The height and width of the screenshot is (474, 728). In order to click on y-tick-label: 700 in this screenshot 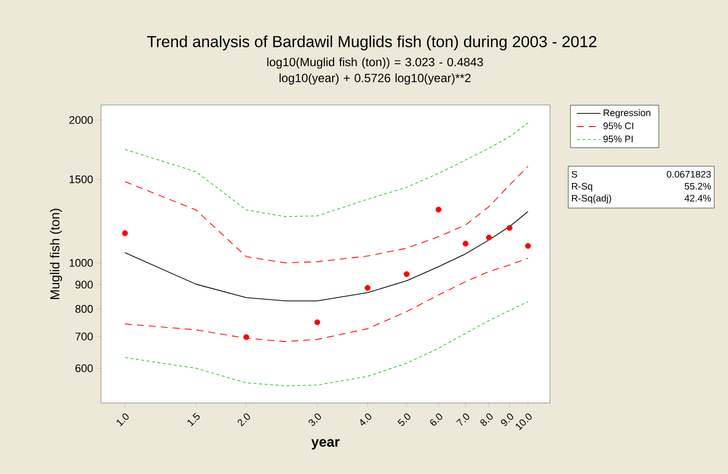, I will do `click(84, 336)`.